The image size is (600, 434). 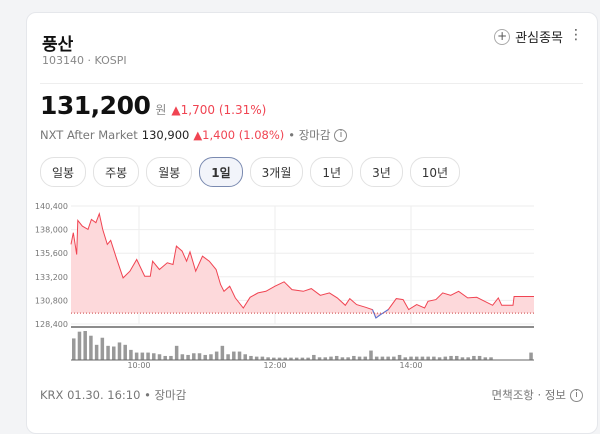 I want to click on stock-code: 103140 · KOSPI, so click(x=84, y=60).